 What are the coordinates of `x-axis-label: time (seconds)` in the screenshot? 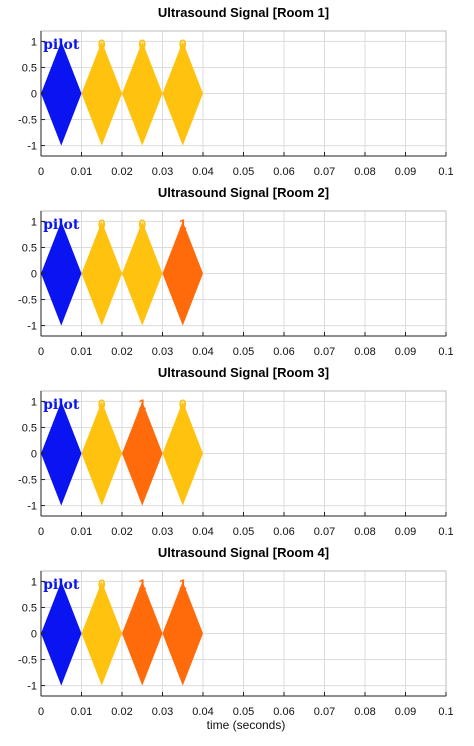 It's located at (246, 725).